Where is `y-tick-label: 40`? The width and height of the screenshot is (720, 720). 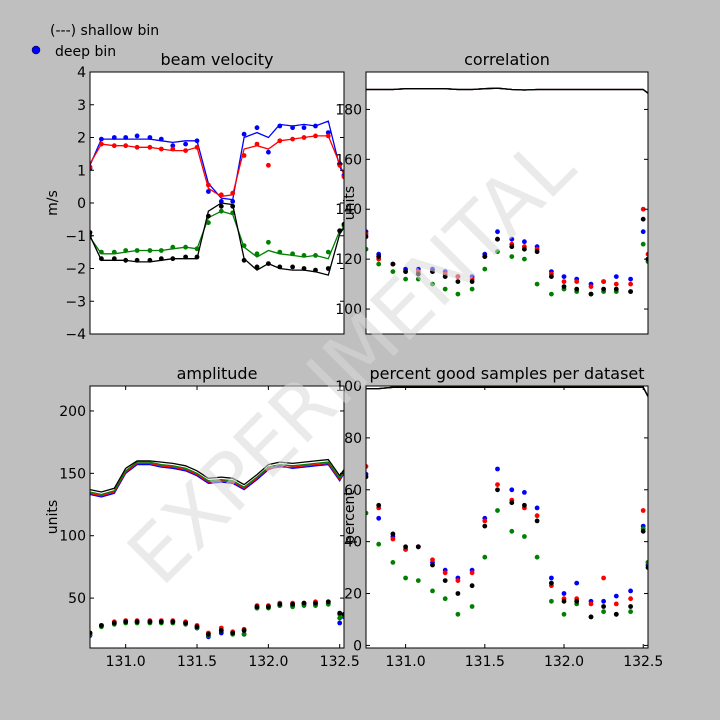 y-tick-label: 40 is located at coordinates (353, 543).